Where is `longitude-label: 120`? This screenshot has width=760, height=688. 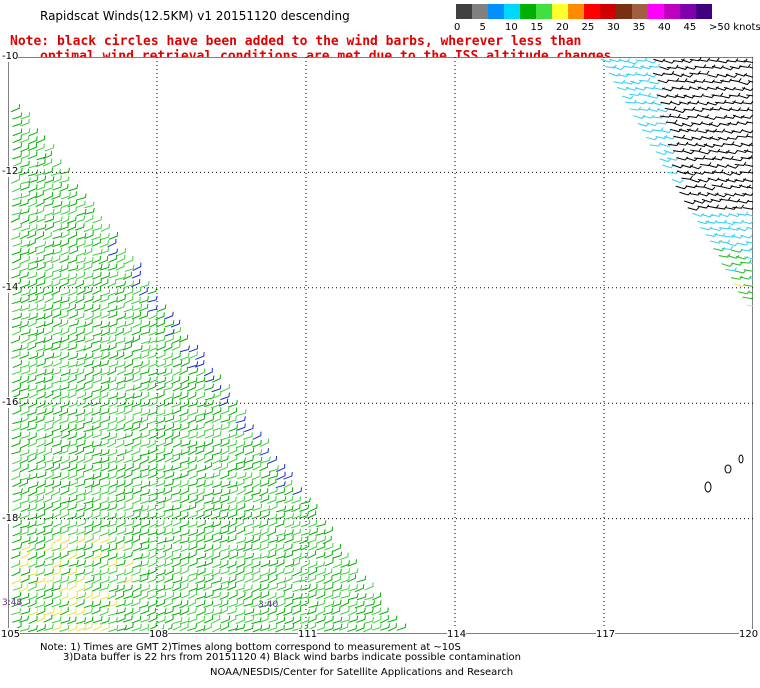 longitude-label: 120 is located at coordinates (749, 634).